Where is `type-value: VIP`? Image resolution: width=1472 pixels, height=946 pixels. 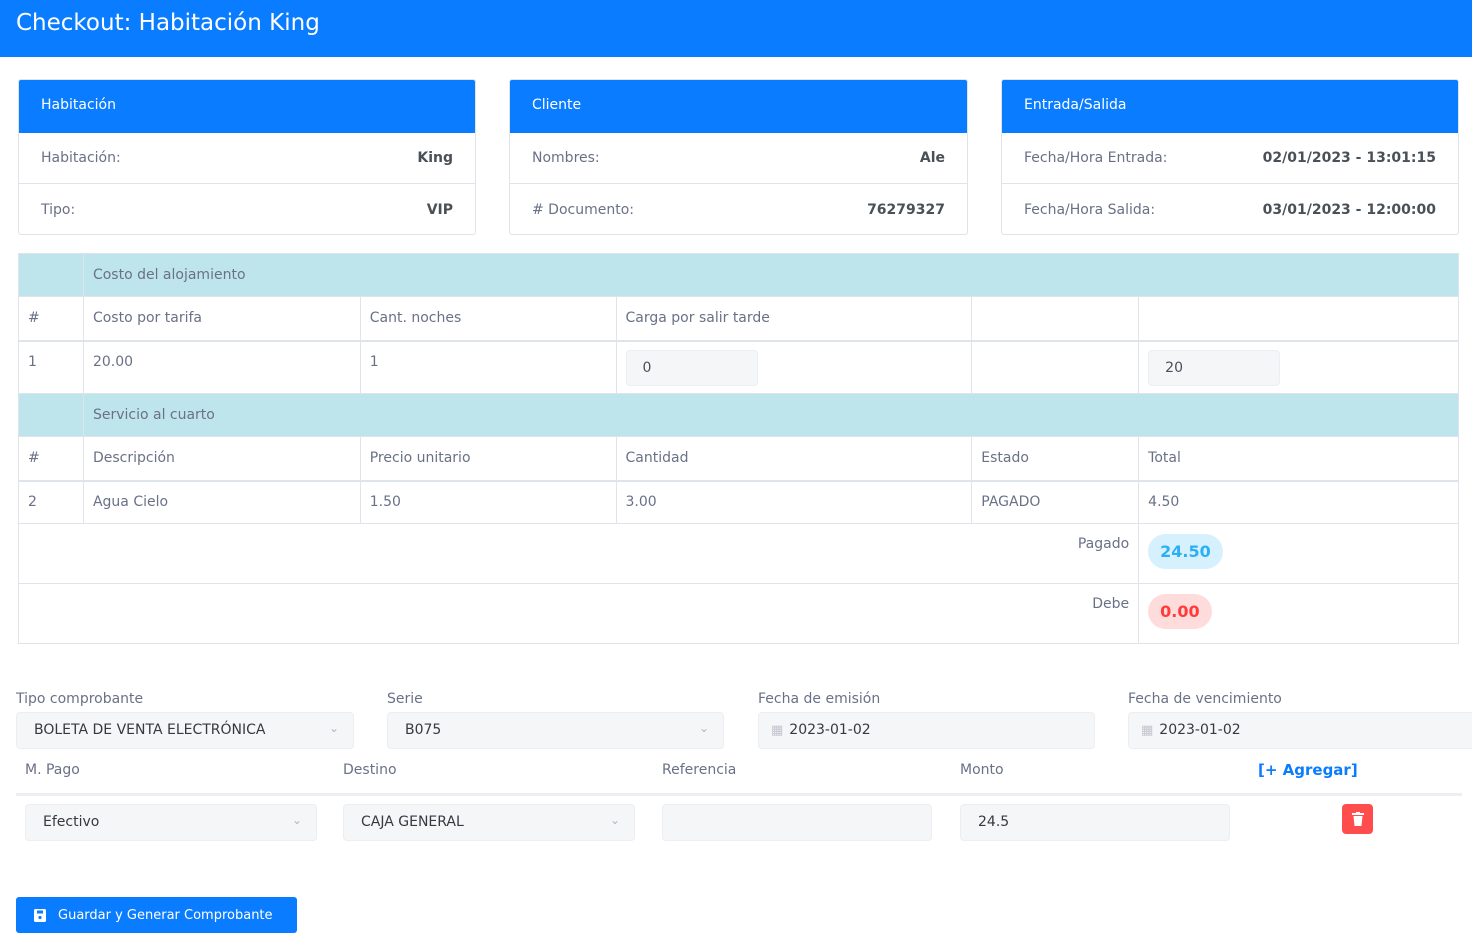
type-value: VIP is located at coordinates (439, 209).